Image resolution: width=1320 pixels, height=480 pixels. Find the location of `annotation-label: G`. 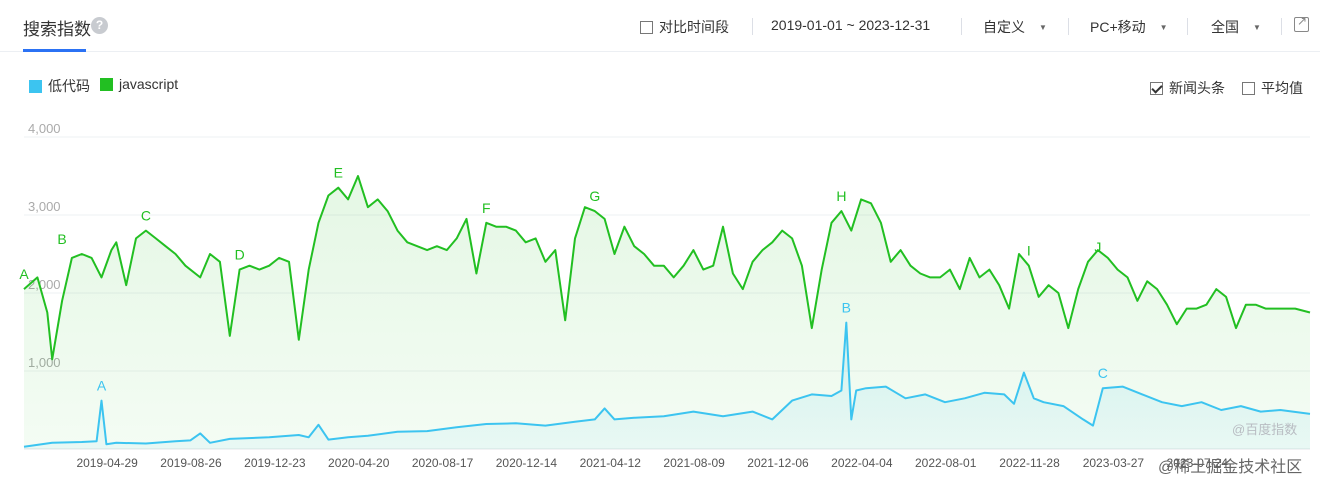

annotation-label: G is located at coordinates (594, 196).